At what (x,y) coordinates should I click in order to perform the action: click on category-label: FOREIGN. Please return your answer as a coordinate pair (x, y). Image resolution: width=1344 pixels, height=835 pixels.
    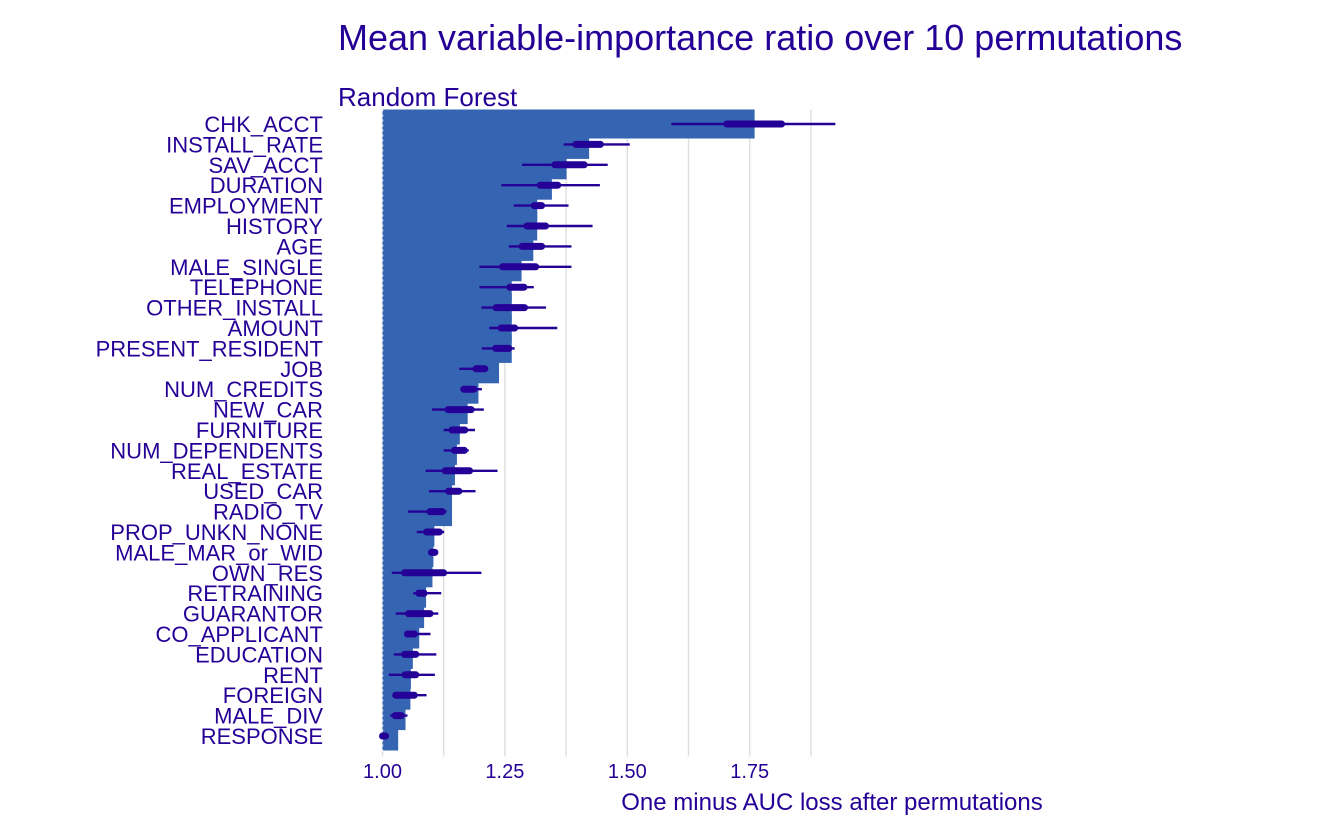
    Looking at the image, I should click on (273, 695).